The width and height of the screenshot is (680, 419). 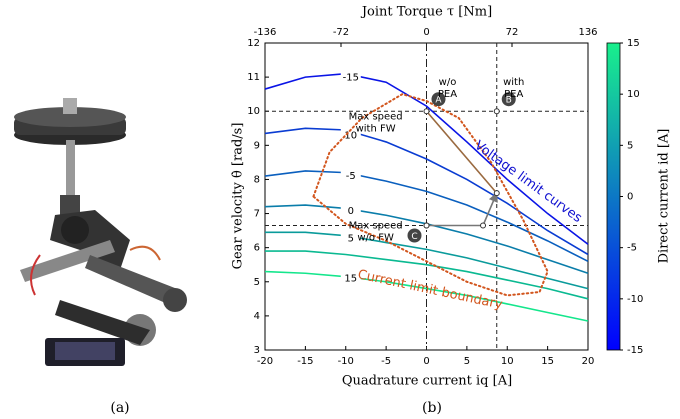 What do you see at coordinates (253, 43) in the screenshot?
I see `y-tick-label: 12` at bounding box center [253, 43].